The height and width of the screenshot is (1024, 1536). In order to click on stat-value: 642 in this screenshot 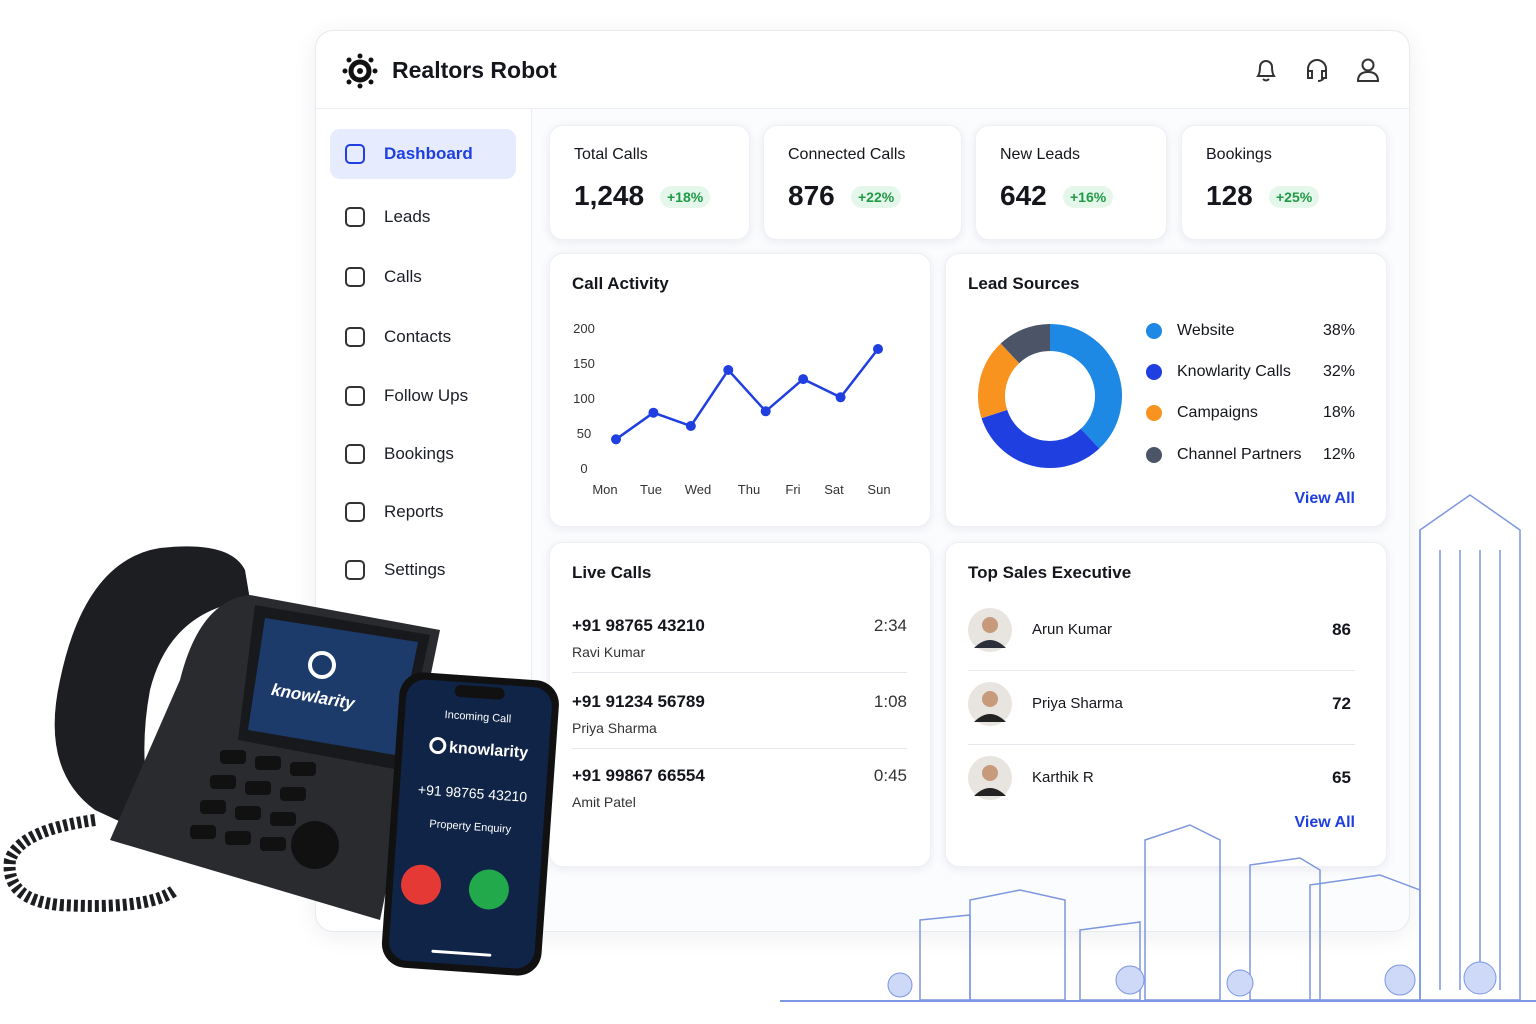, I will do `click(1023, 195)`.